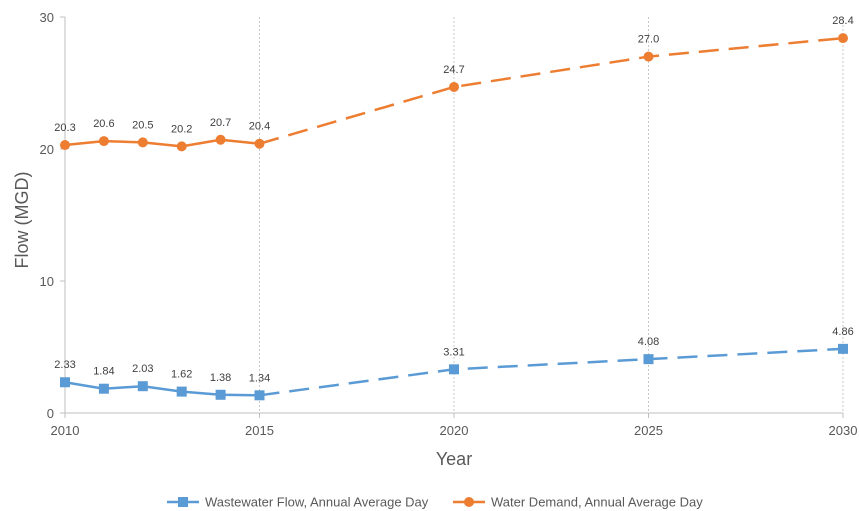 The image size is (859, 511). I want to click on x-tick-2020: 2020, so click(454, 430).